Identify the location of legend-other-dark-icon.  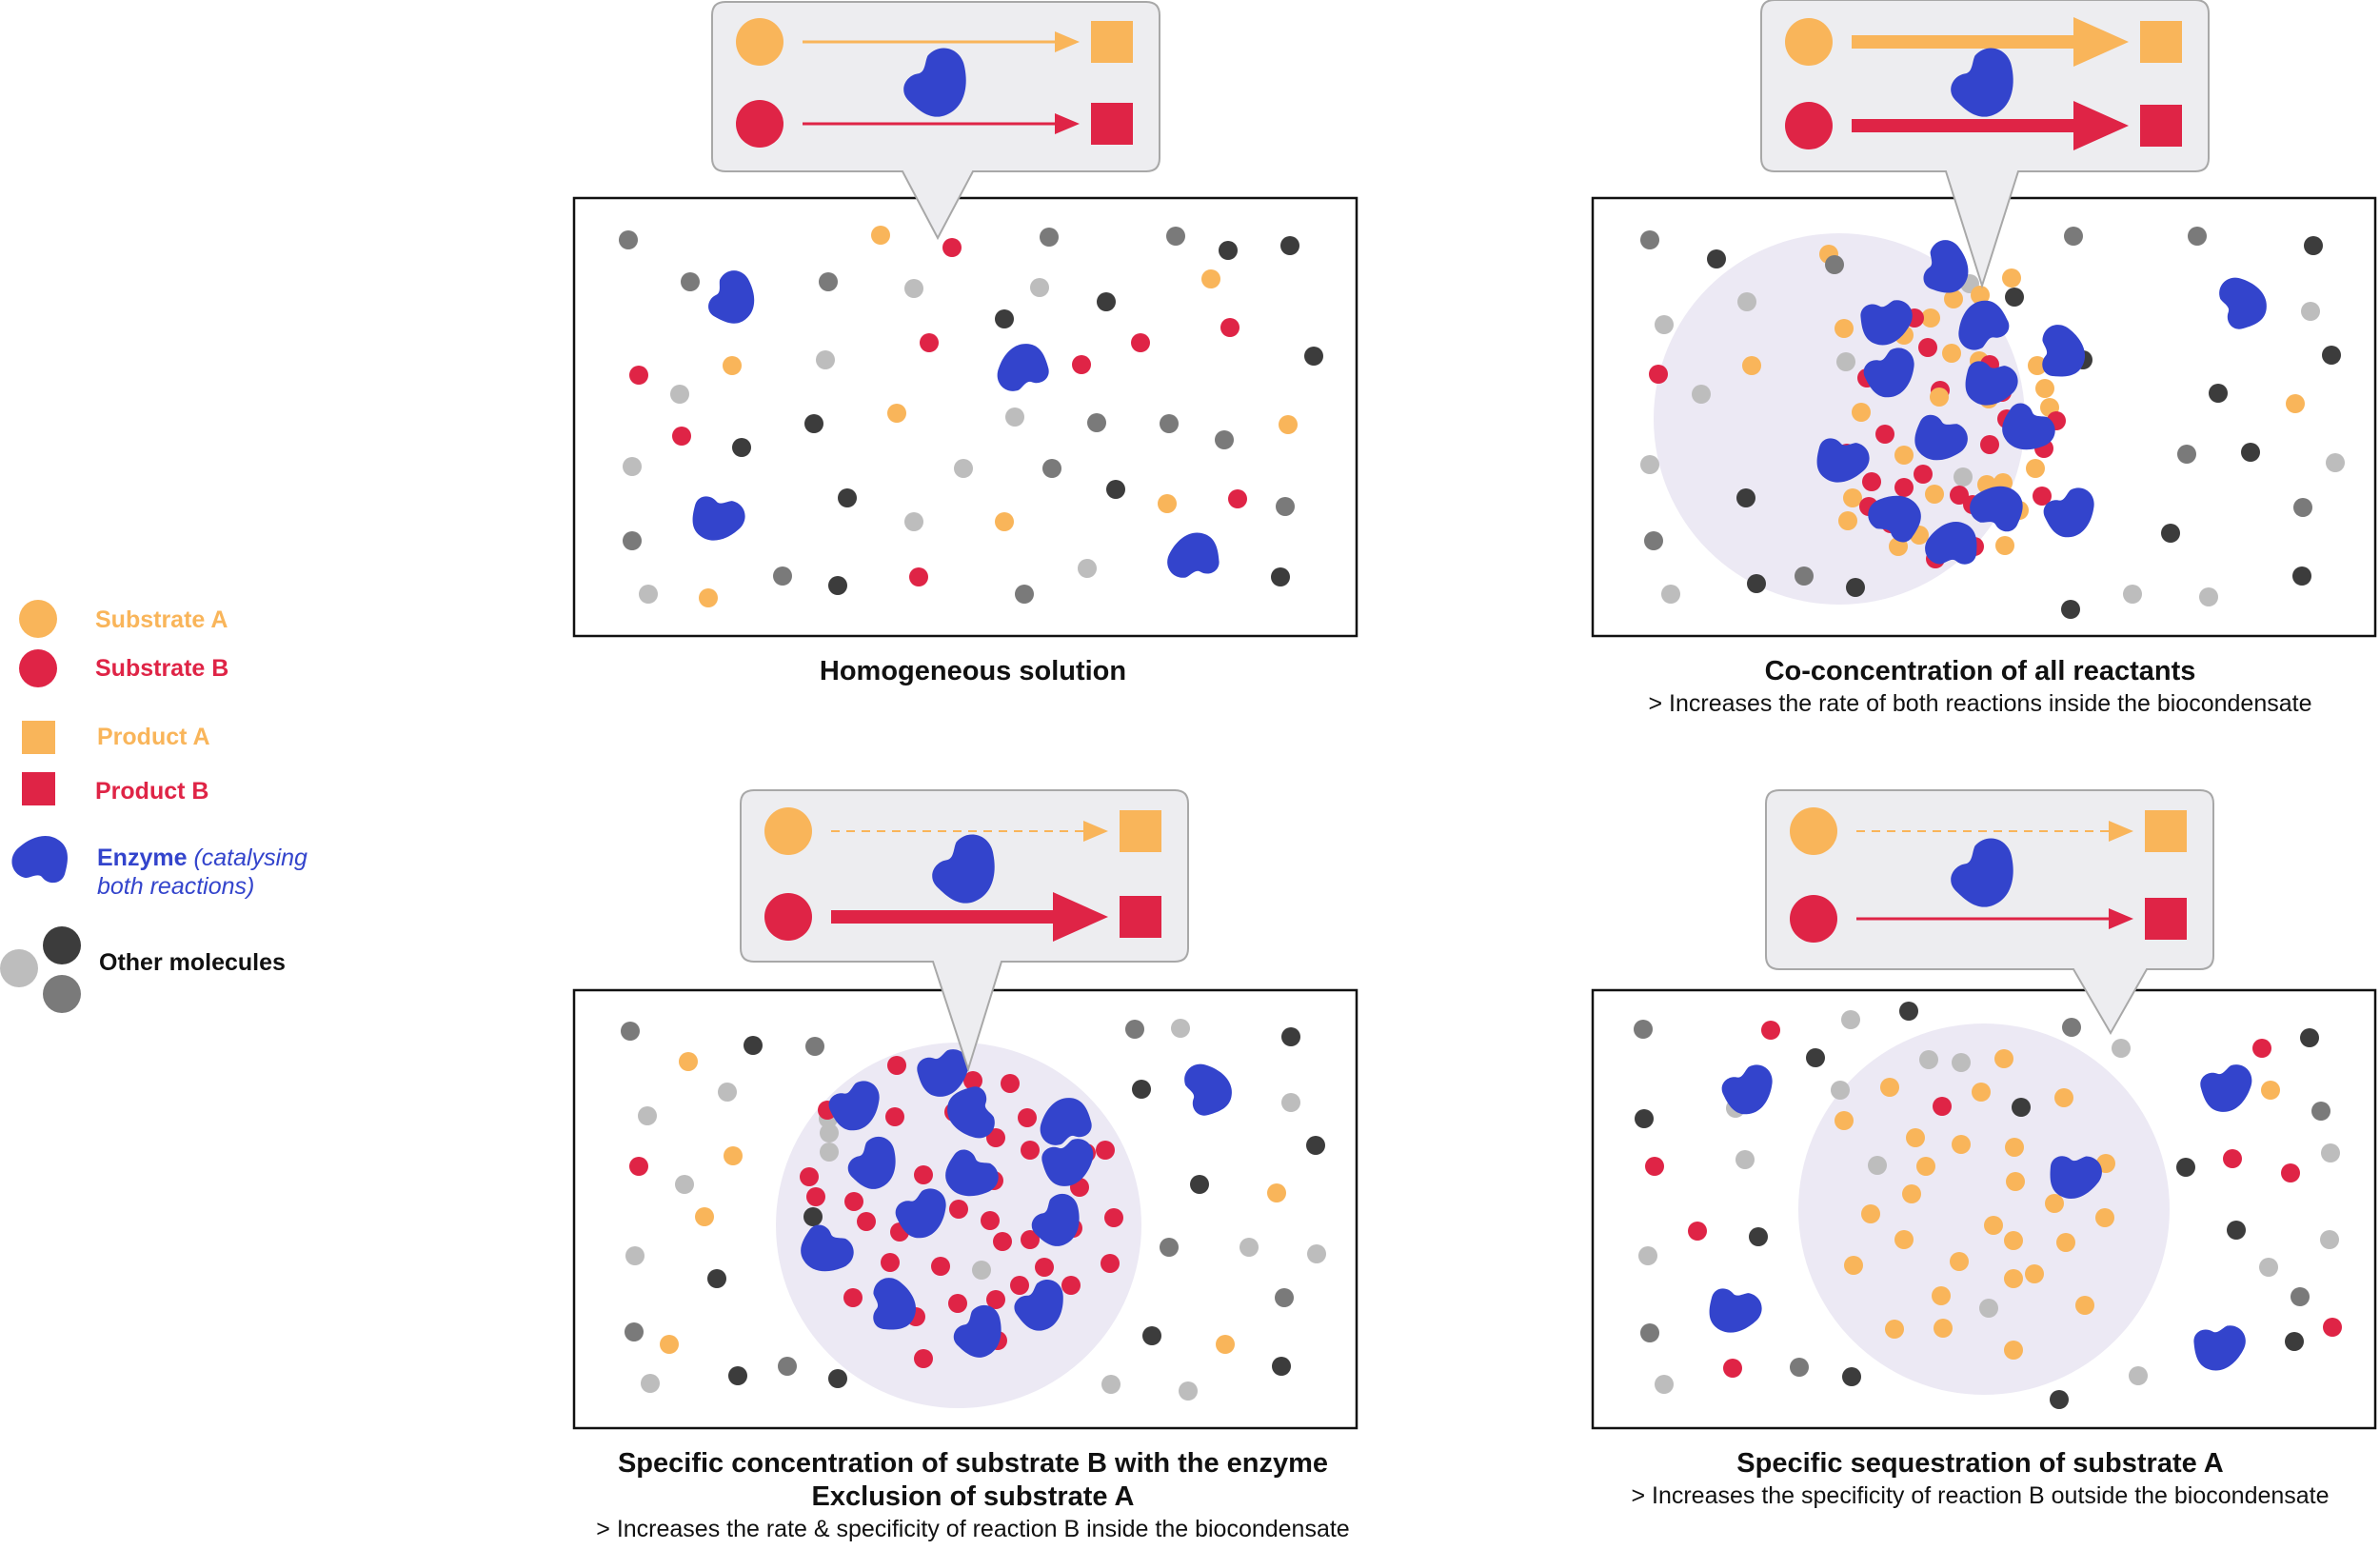
(62, 945).